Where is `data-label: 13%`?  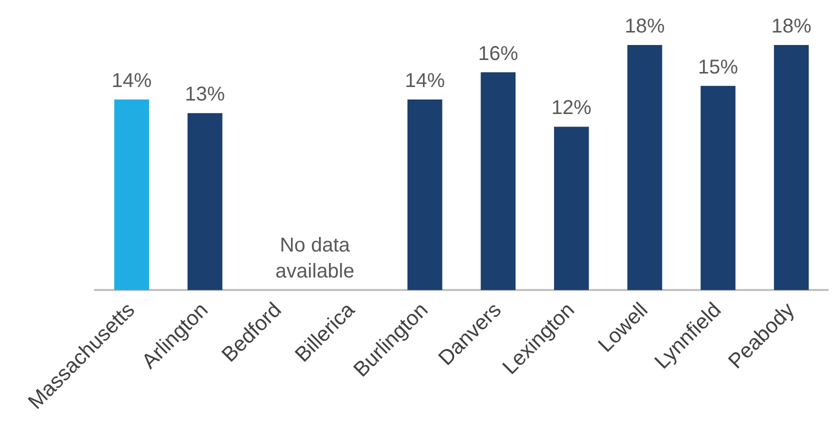 data-label: 13% is located at coordinates (205, 95).